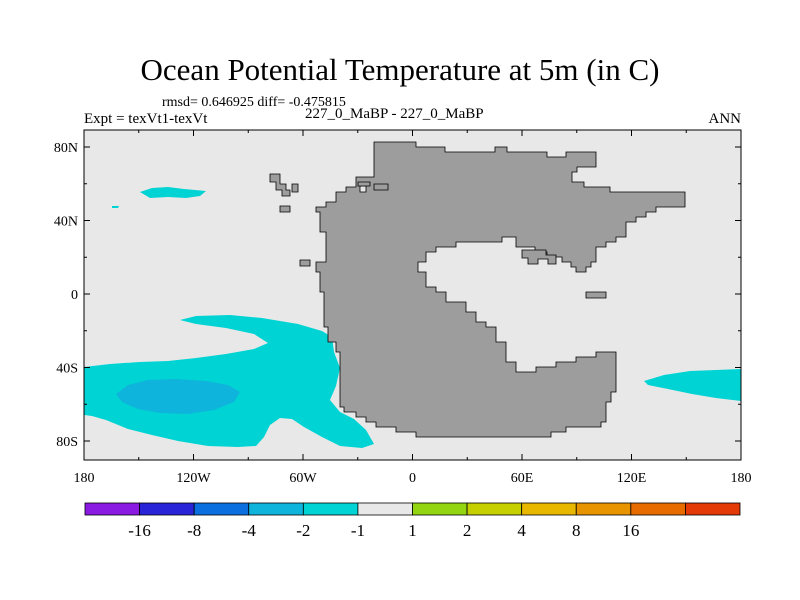  What do you see at coordinates (115, 207) in the screenshot?
I see `anomaly-patch-small` at bounding box center [115, 207].